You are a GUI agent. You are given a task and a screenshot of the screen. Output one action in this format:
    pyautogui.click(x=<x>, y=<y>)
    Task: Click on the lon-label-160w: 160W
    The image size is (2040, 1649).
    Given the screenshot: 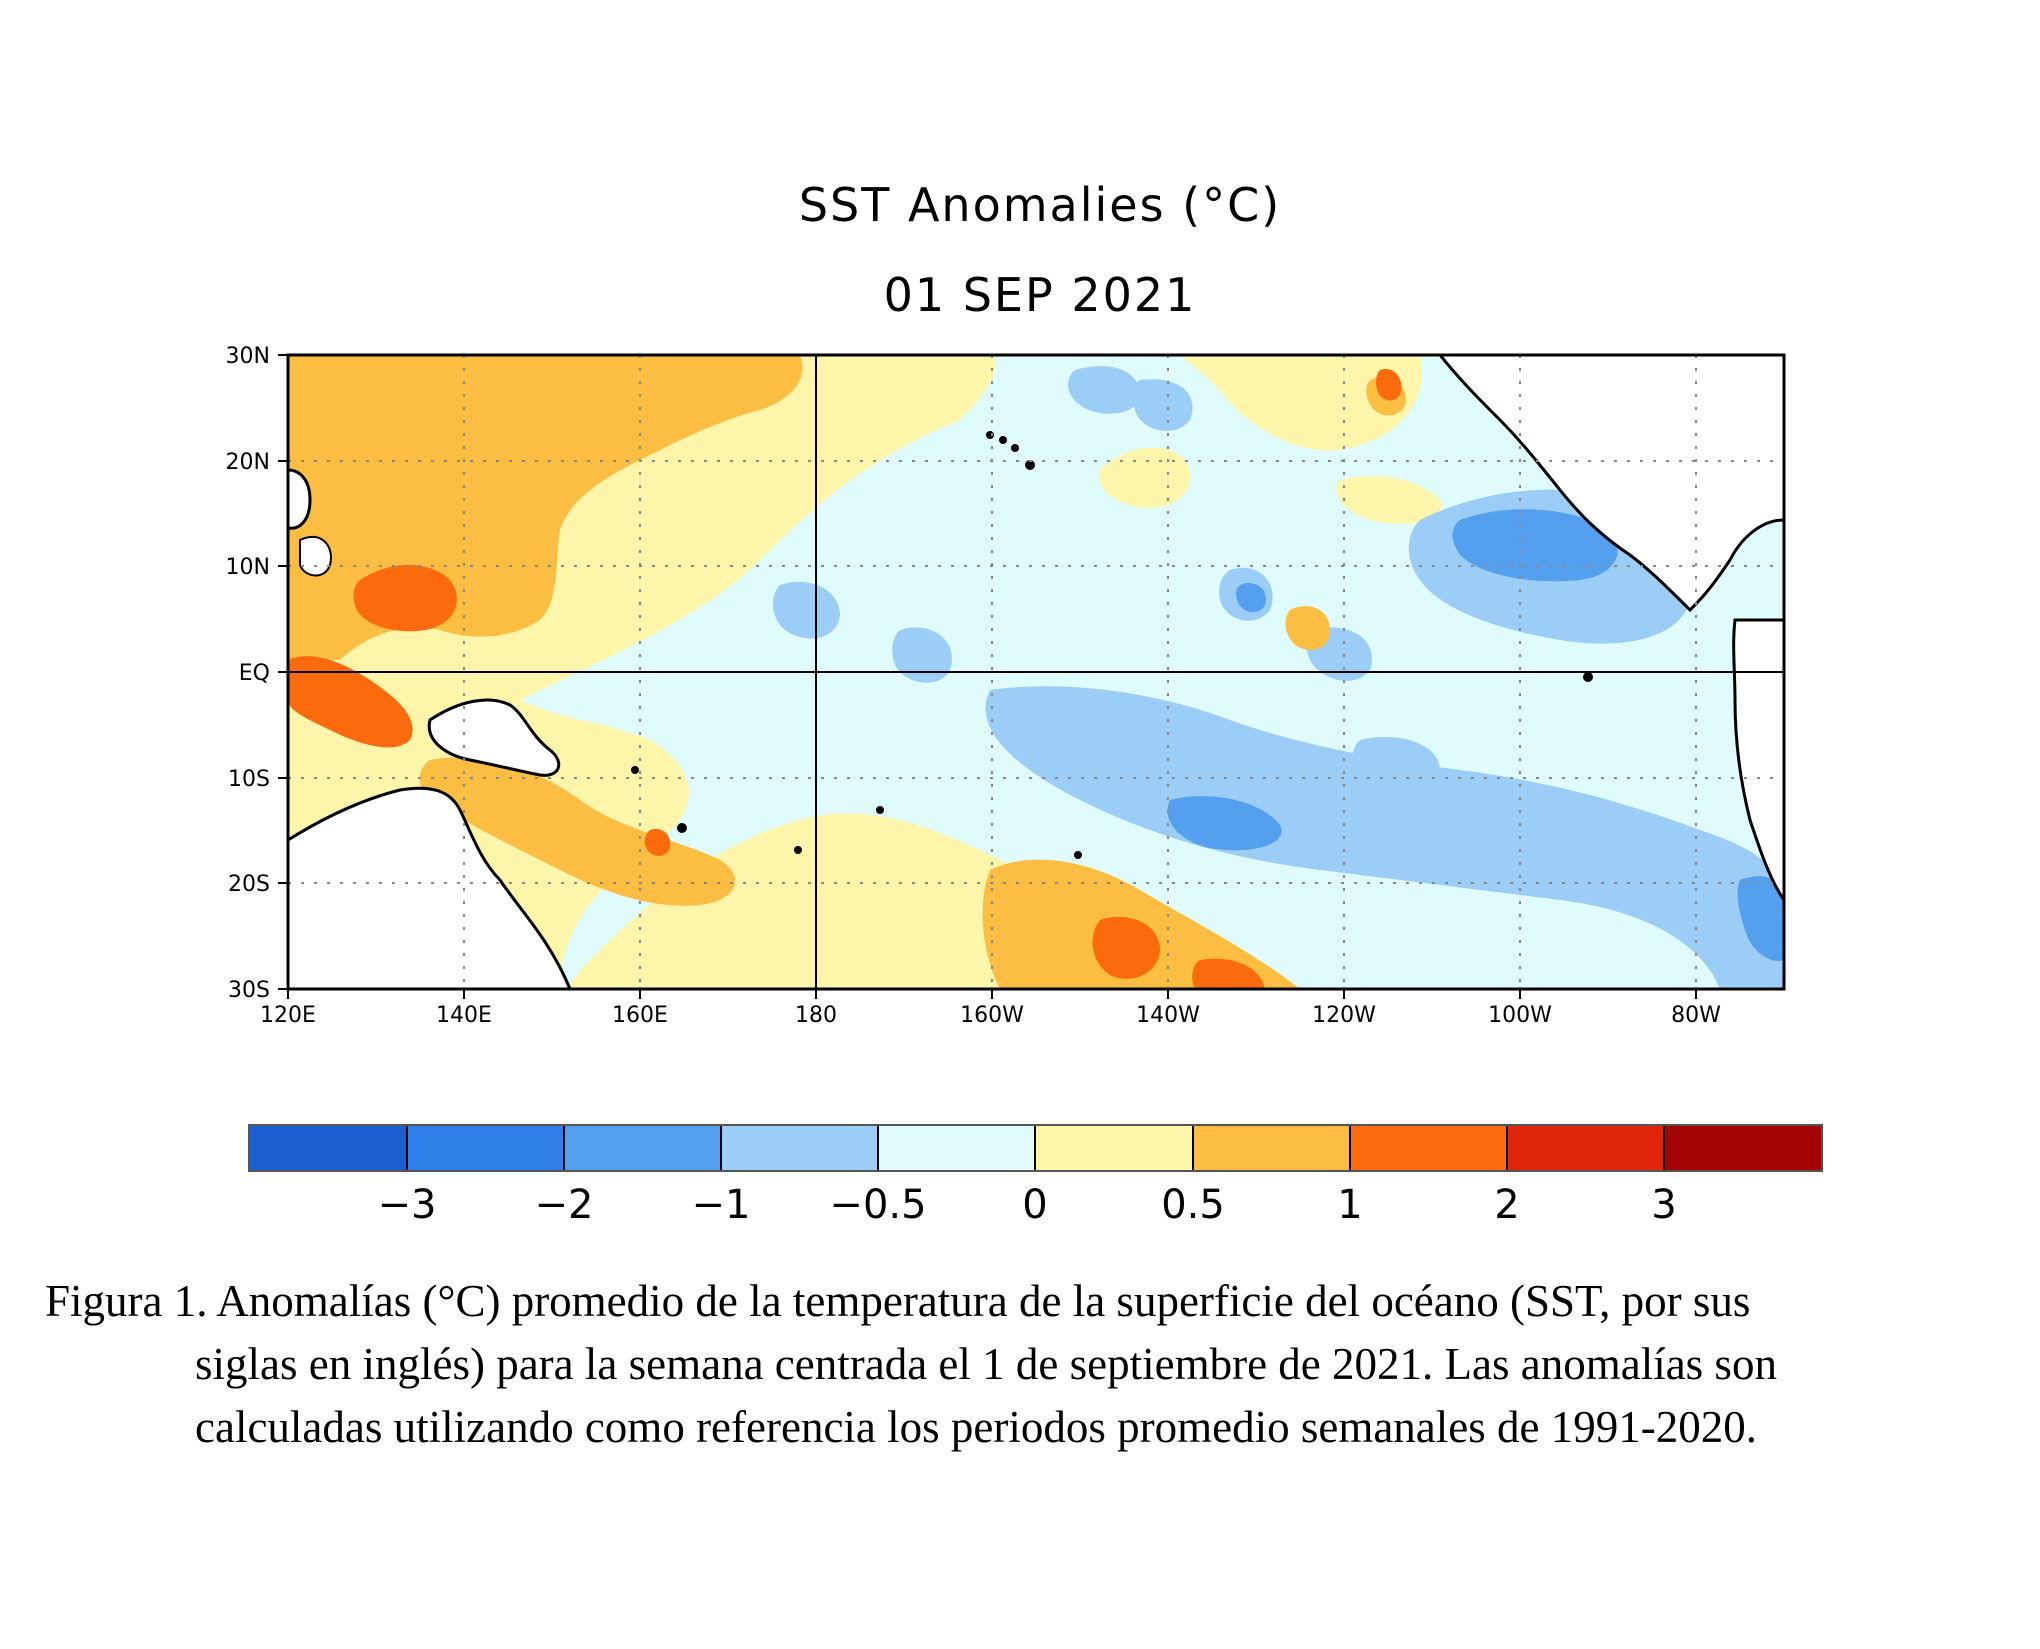 What is the action you would take?
    pyautogui.click(x=992, y=1015)
    